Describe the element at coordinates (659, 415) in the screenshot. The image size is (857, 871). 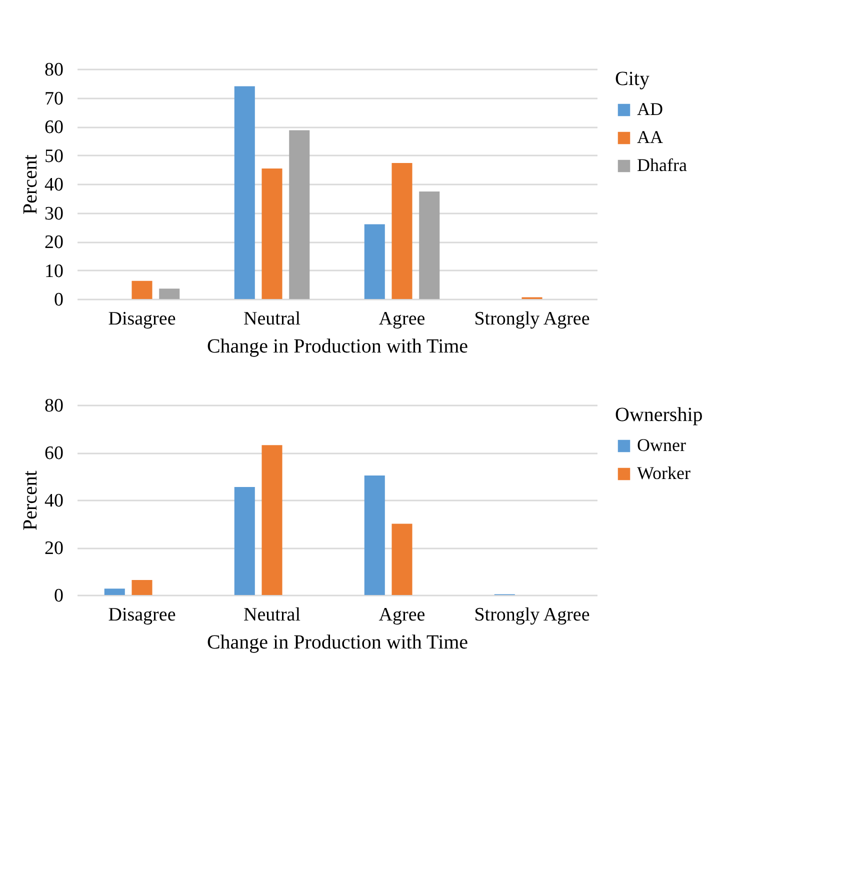
I see `legend-title: Ownership` at that location.